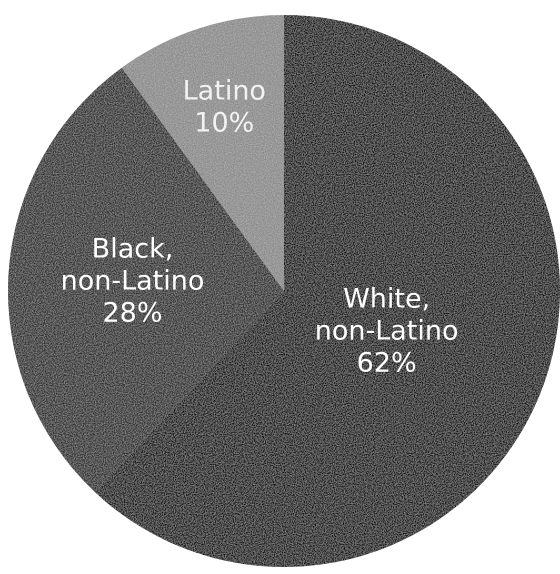 The width and height of the screenshot is (560, 574). I want to click on slice-label: Black, non-Latino 28%, so click(133, 280).